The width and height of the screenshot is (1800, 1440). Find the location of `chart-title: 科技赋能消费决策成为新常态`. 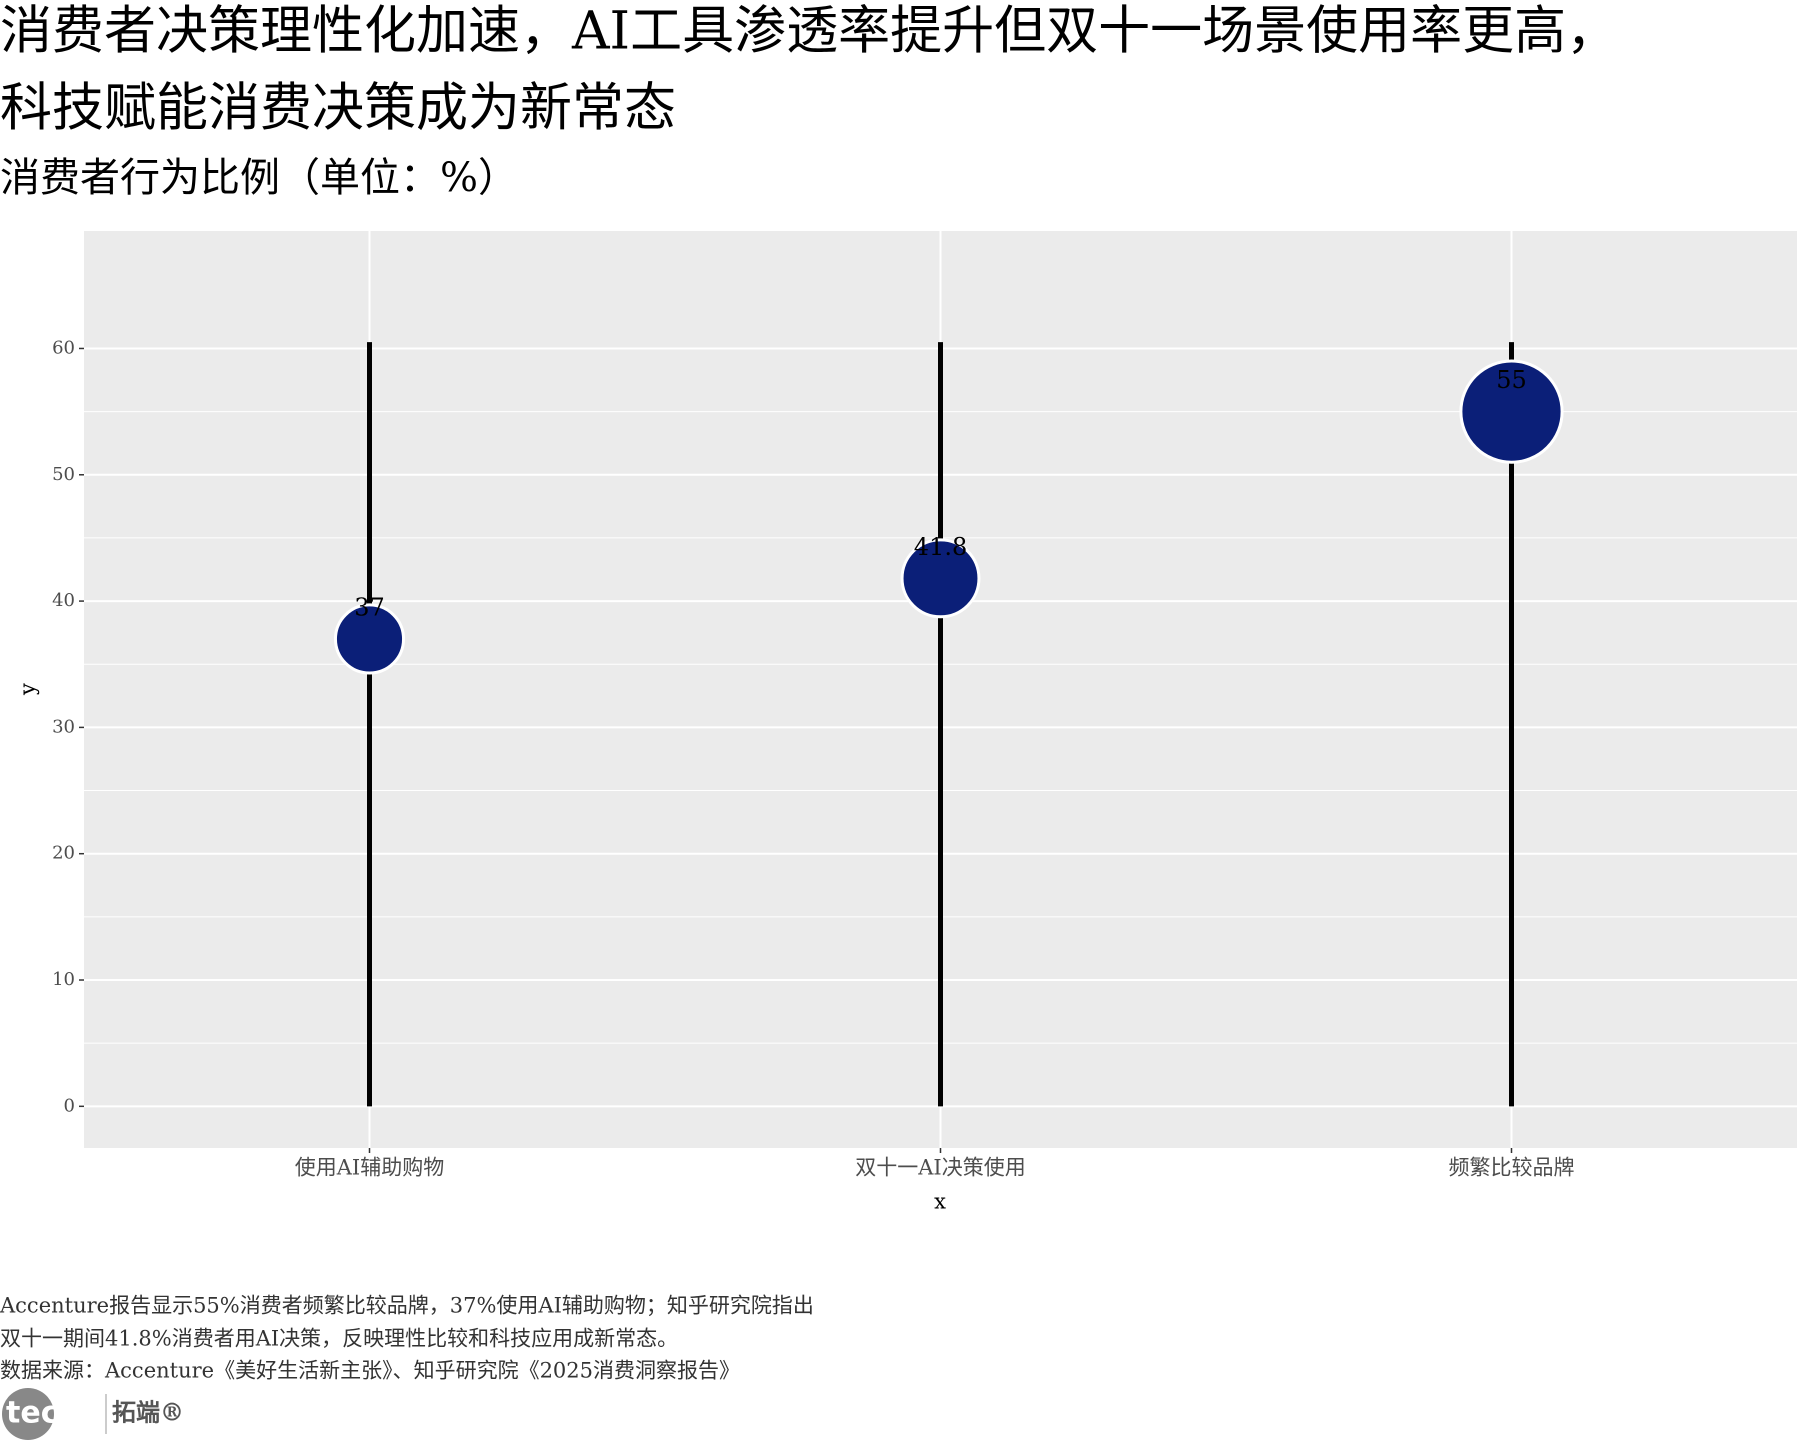

chart-title: 科技赋能消费决策成为新常态 is located at coordinates (338, 109).